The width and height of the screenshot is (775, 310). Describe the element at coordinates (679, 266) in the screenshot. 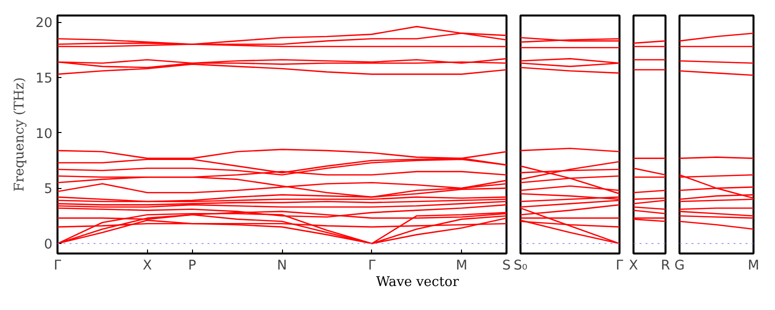

I see `x-tick-label: G` at that location.